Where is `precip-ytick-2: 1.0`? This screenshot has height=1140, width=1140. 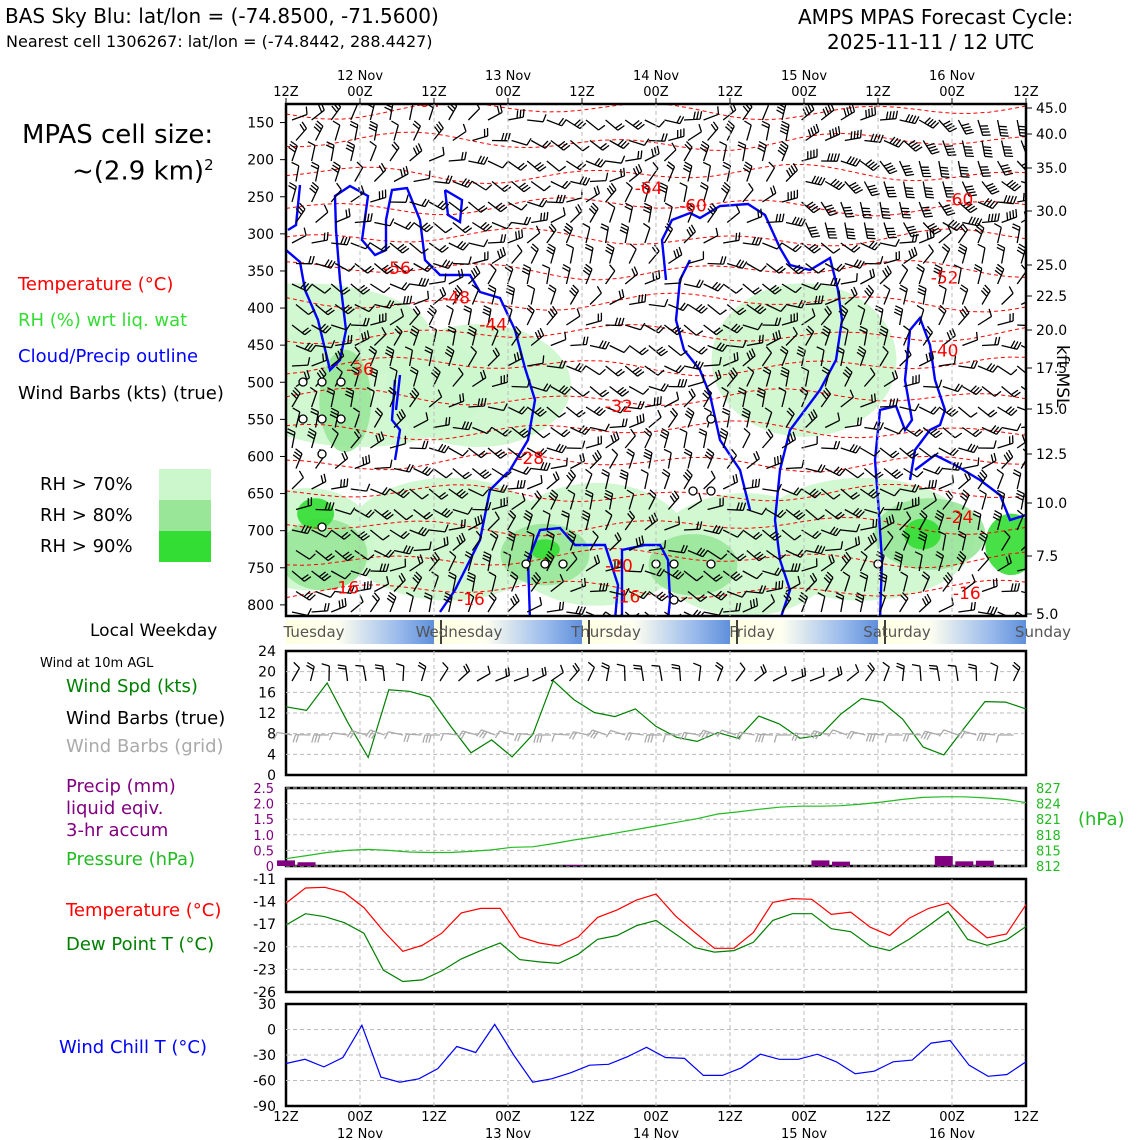 precip-ytick-2: 1.0 is located at coordinates (263, 836).